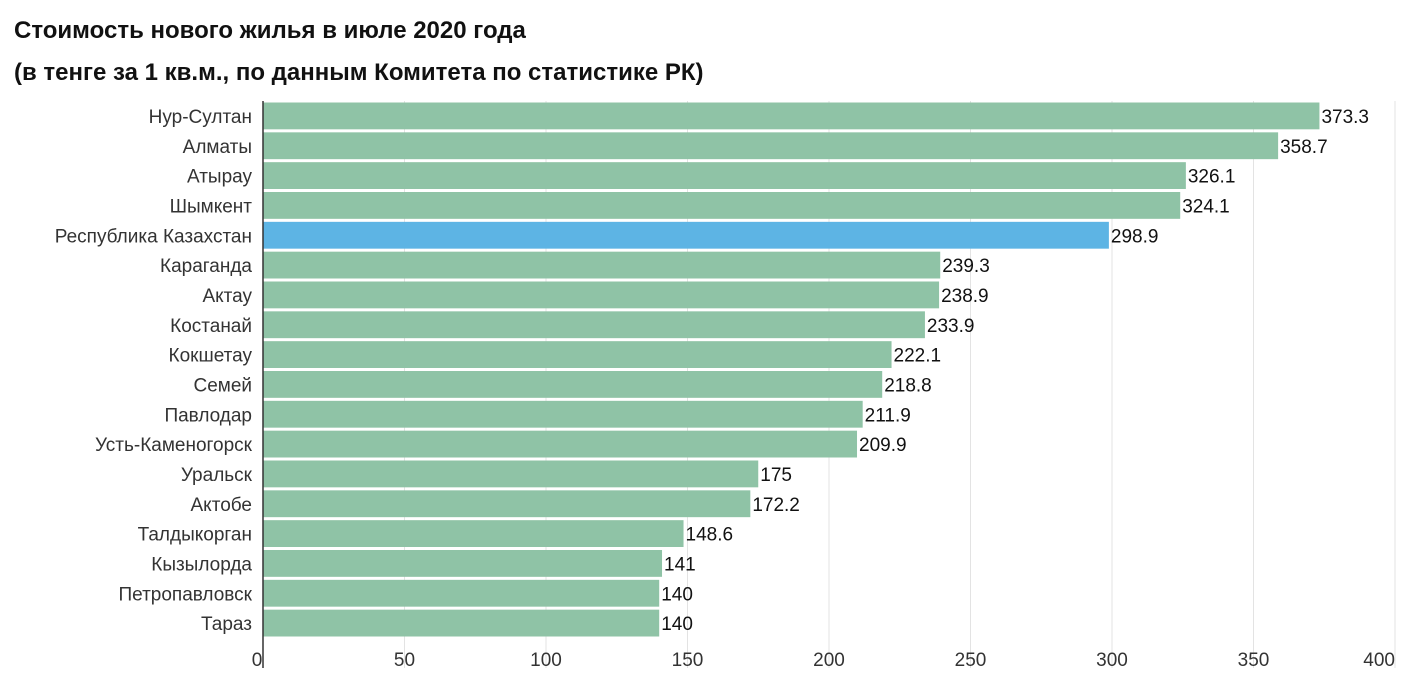  Describe the element at coordinates (1379, 660) in the screenshot. I see `x-tick-label: 400` at that location.